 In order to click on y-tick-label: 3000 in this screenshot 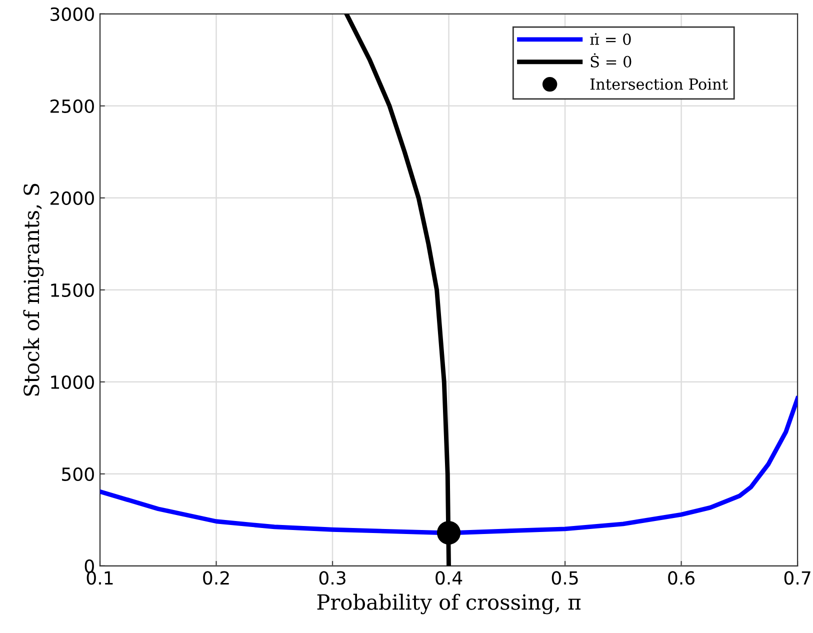, I will do `click(72, 14)`.